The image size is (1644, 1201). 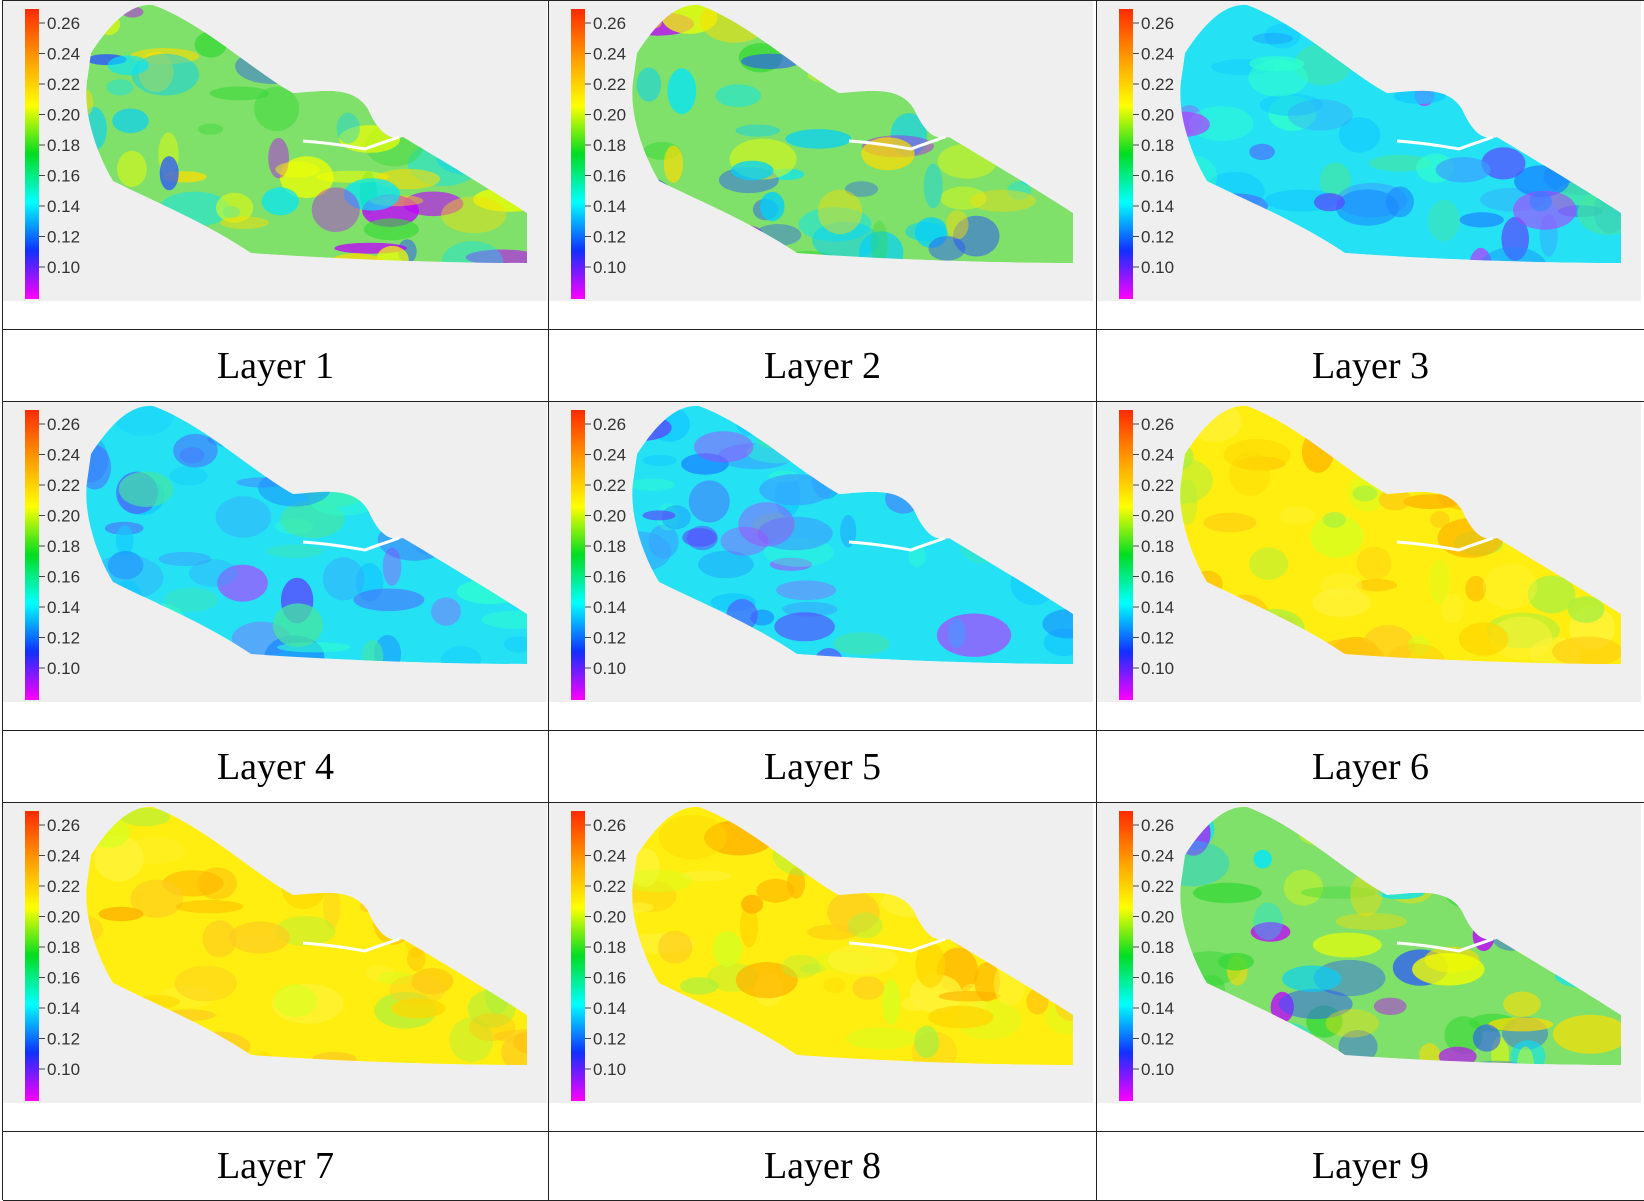 What do you see at coordinates (275, 365) in the screenshot?
I see `caption-layer-1: Layer 1` at bounding box center [275, 365].